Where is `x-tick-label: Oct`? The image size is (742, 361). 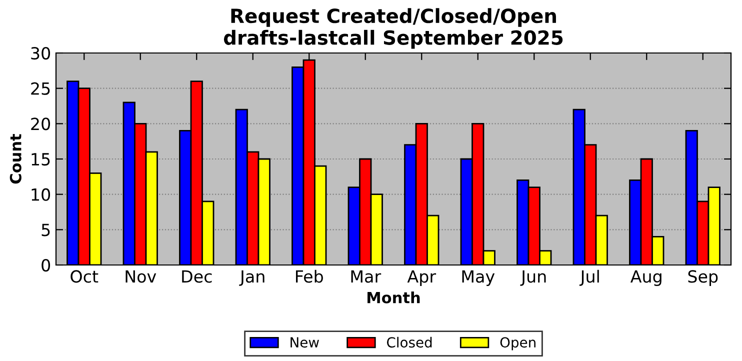 x-tick-label: Oct is located at coordinates (84, 276).